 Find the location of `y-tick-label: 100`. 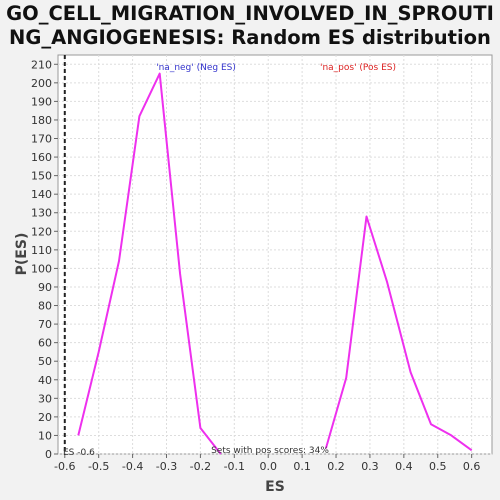

y-tick-label: 100 is located at coordinates (41, 268).